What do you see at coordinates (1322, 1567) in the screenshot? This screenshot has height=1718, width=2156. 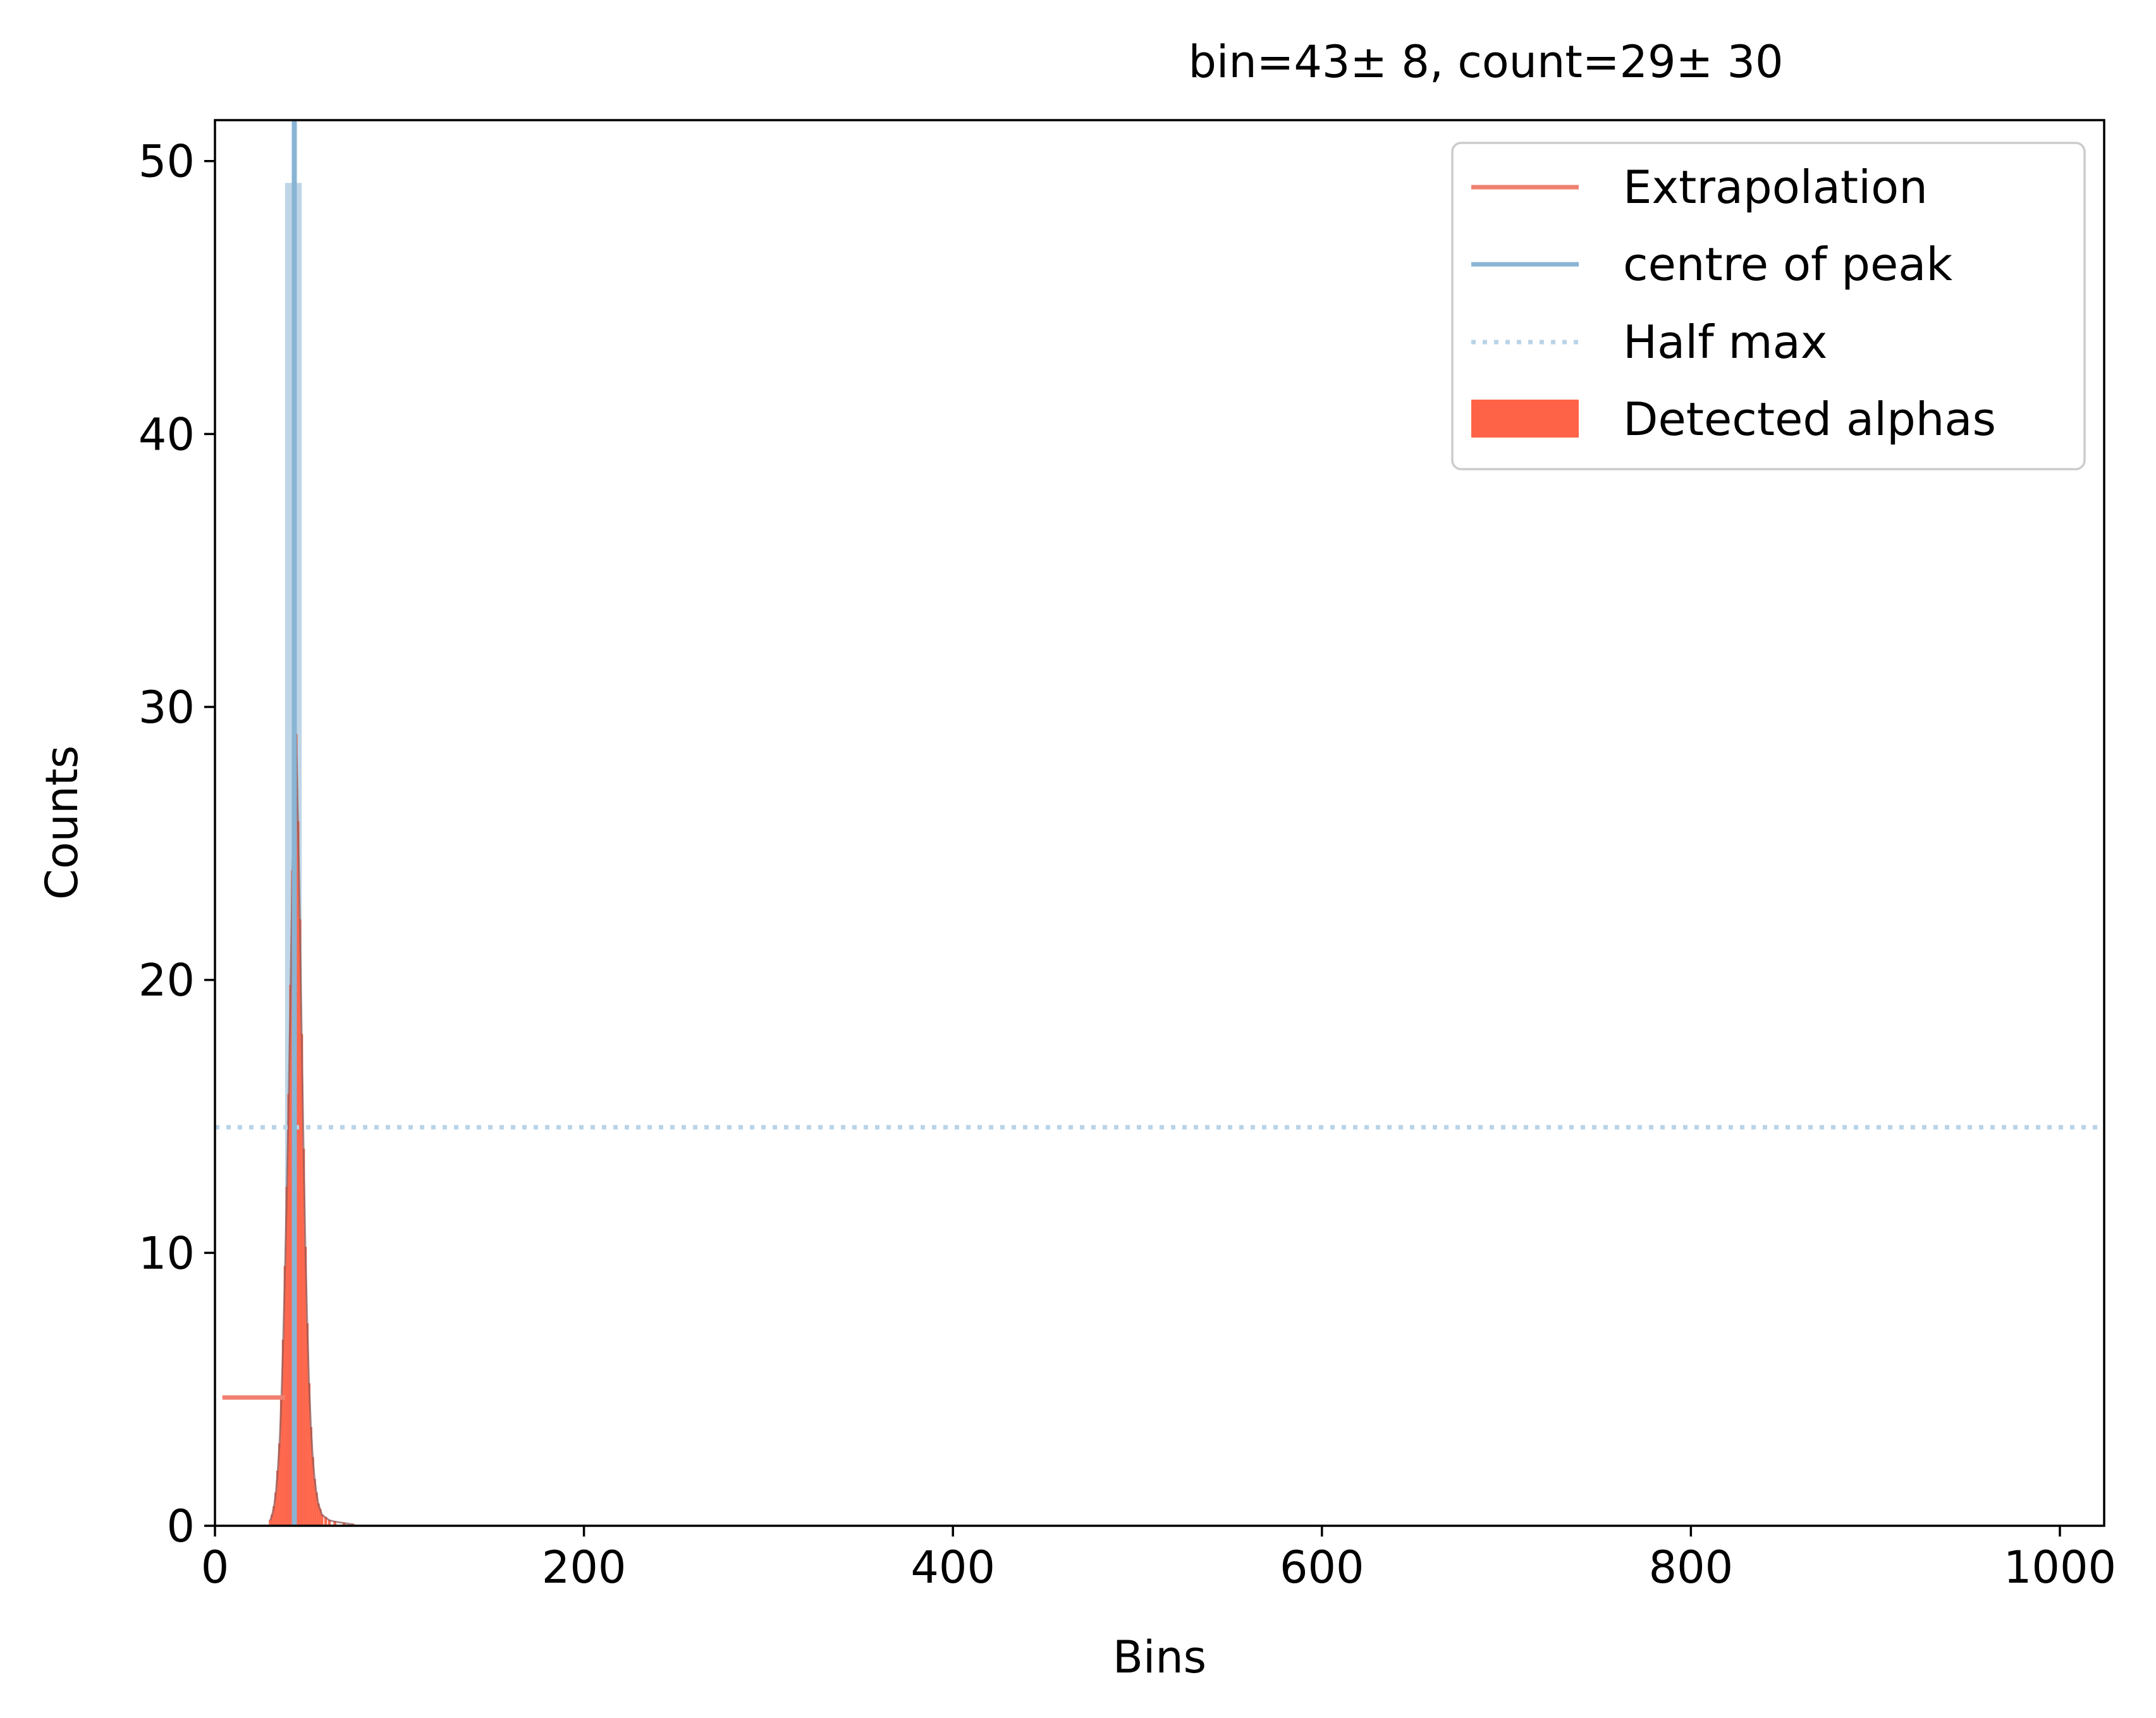 I see `x-tick-label: 600` at bounding box center [1322, 1567].